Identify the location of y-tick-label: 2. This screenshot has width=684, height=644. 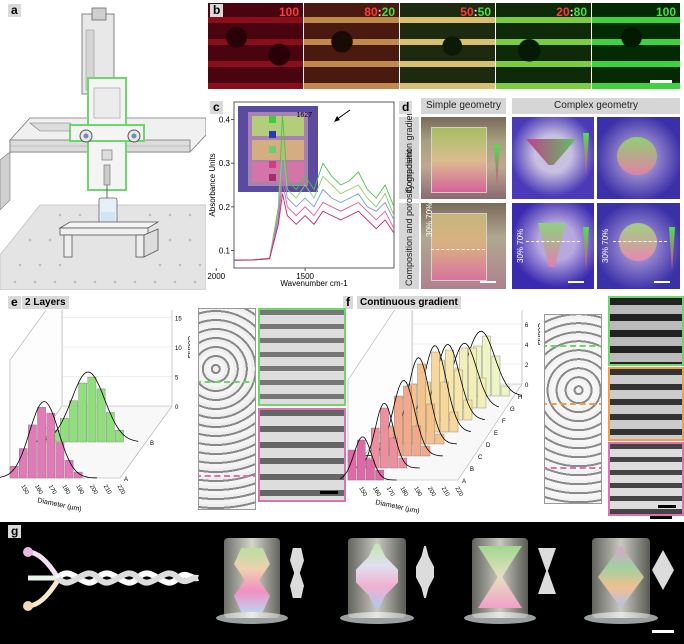
(527, 366).